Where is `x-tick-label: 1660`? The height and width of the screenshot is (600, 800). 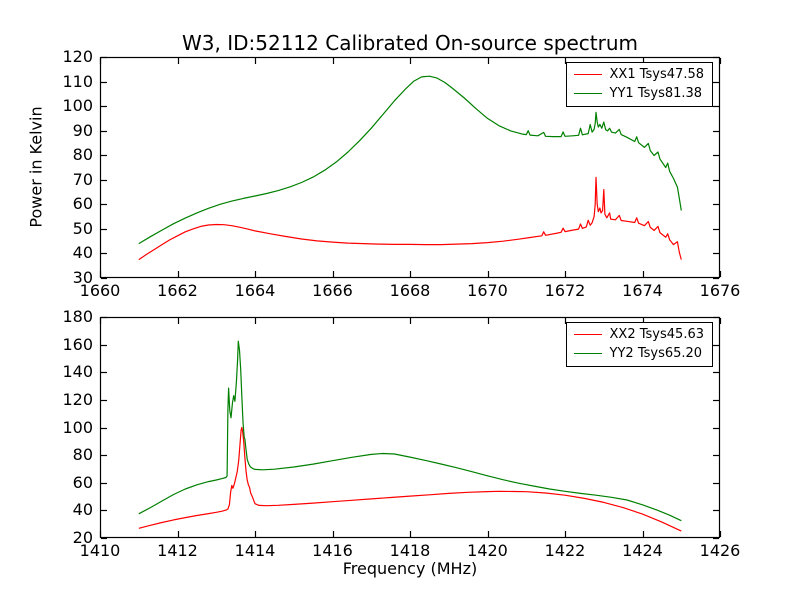
x-tick-label: 1660 is located at coordinates (100, 290).